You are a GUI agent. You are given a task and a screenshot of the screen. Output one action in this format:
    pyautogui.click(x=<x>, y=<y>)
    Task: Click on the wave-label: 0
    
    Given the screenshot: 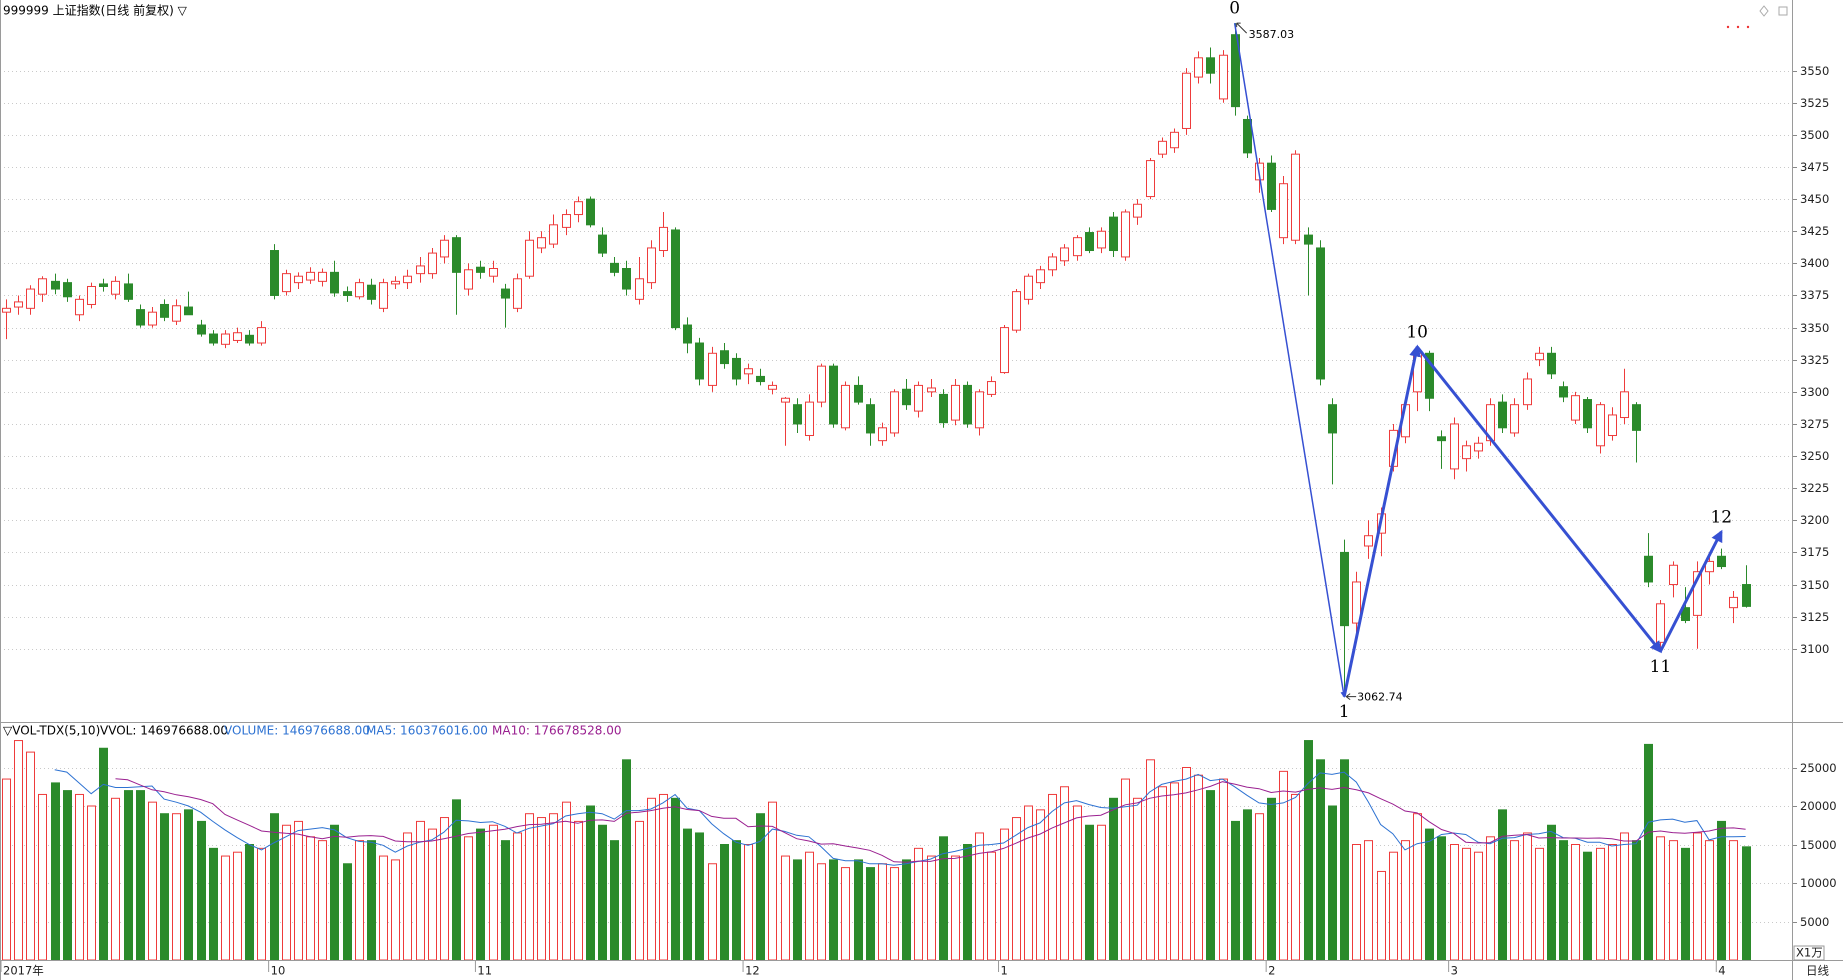 What is the action you would take?
    pyautogui.click(x=1234, y=9)
    